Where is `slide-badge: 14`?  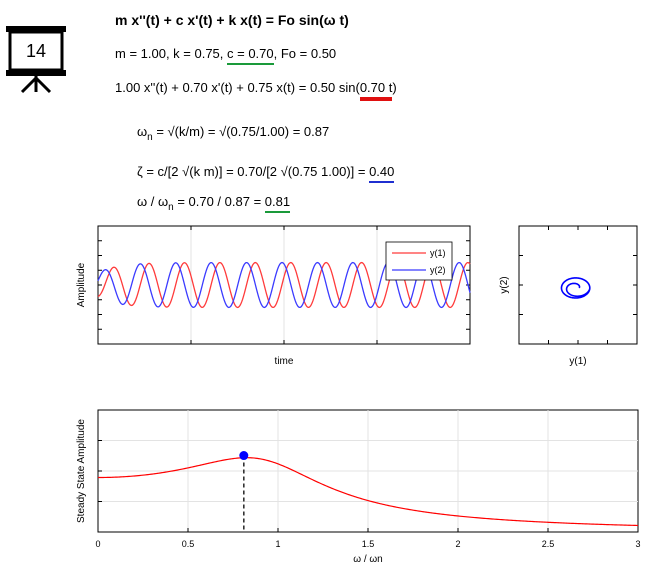
slide-badge: 14 is located at coordinates (36, 60).